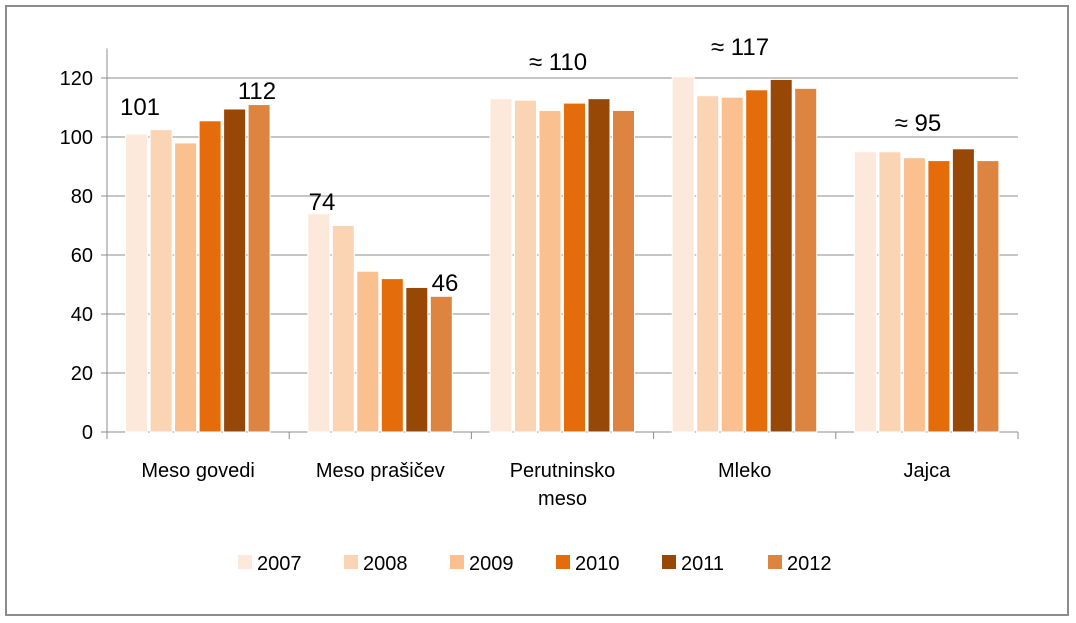 The width and height of the screenshot is (1076, 623). I want to click on x-tick-label: Perutninsko meso, so click(563, 485).